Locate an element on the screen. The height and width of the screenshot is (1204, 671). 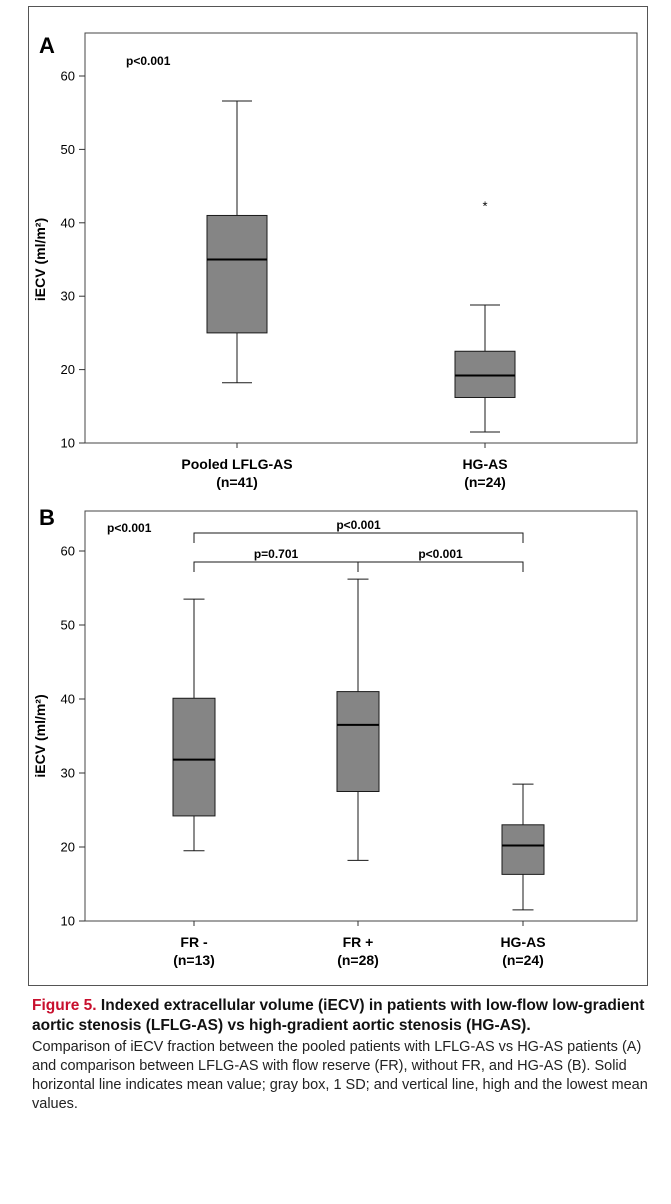
panel-b-bracket-label-1: p=0.701 is located at coordinates (276, 554).